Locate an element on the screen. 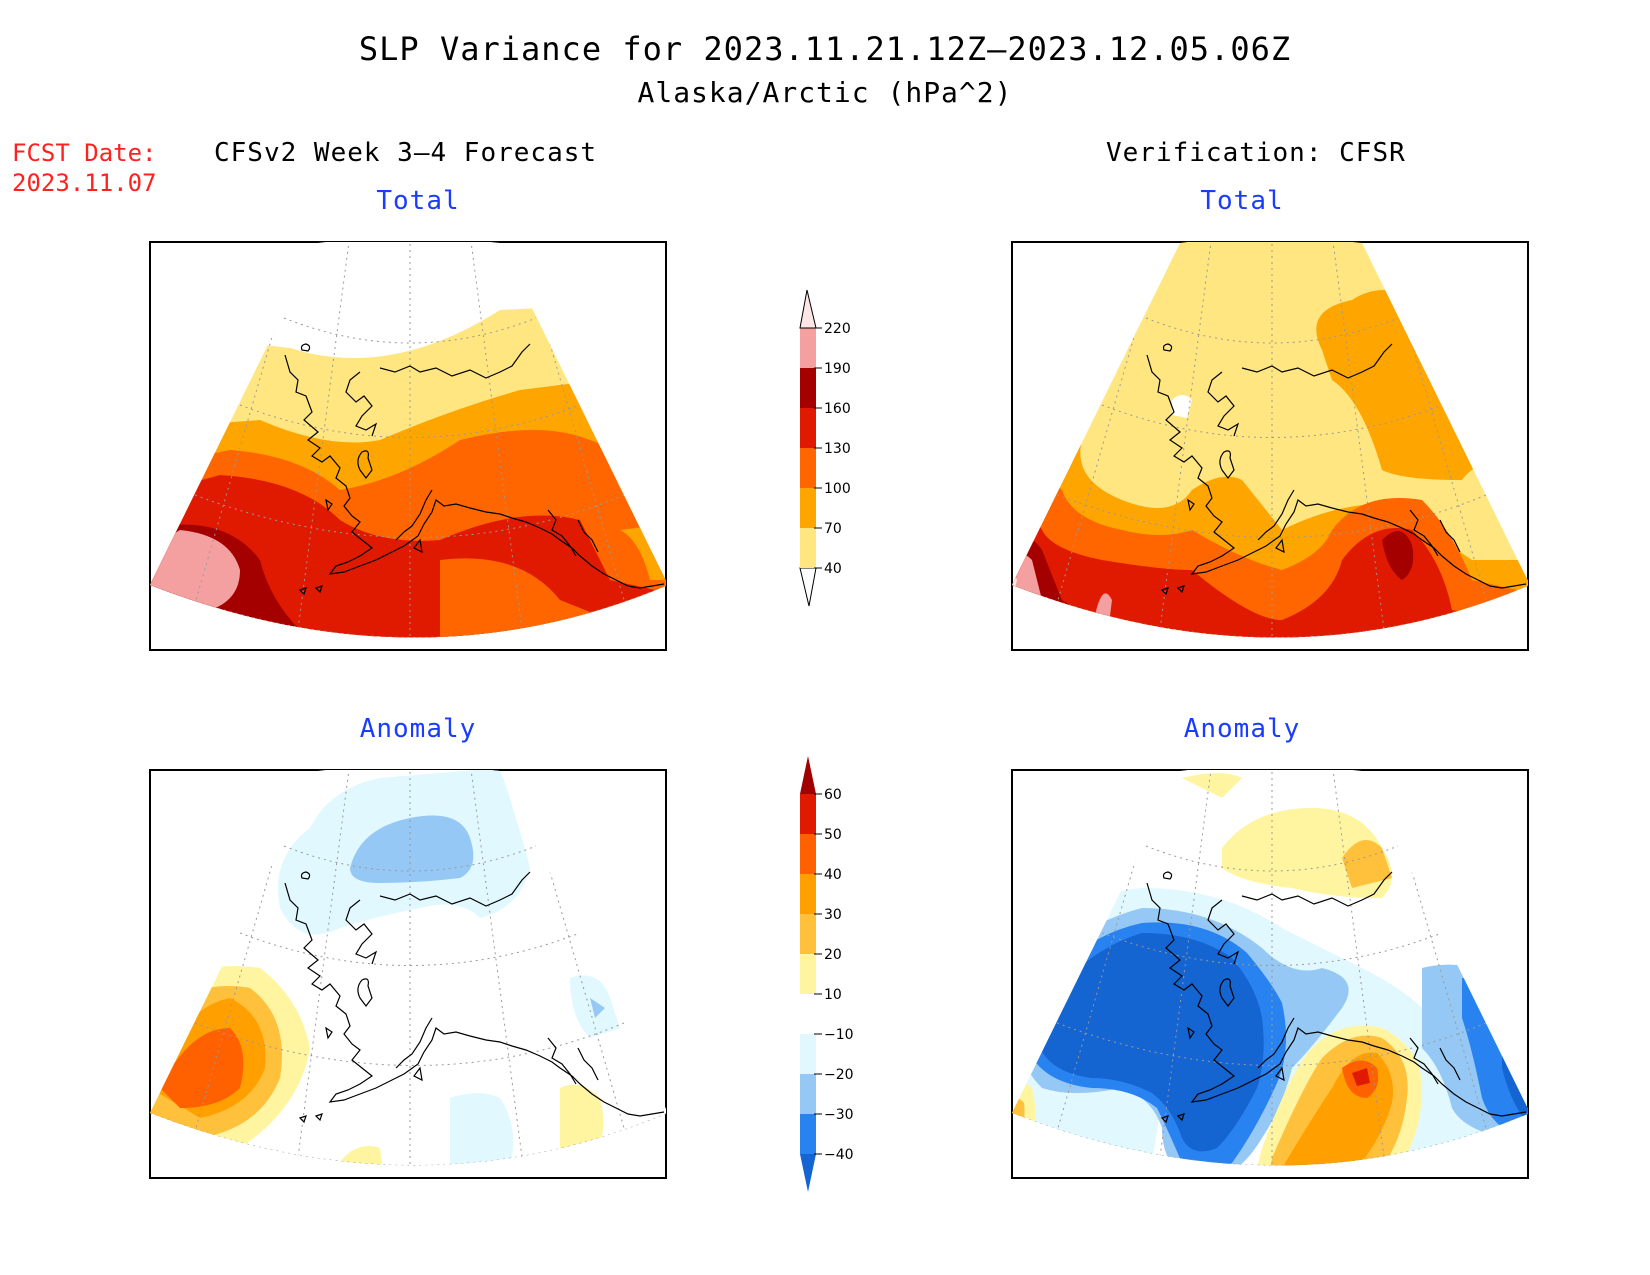  colorbar-tick-label: 130 is located at coordinates (837, 449).